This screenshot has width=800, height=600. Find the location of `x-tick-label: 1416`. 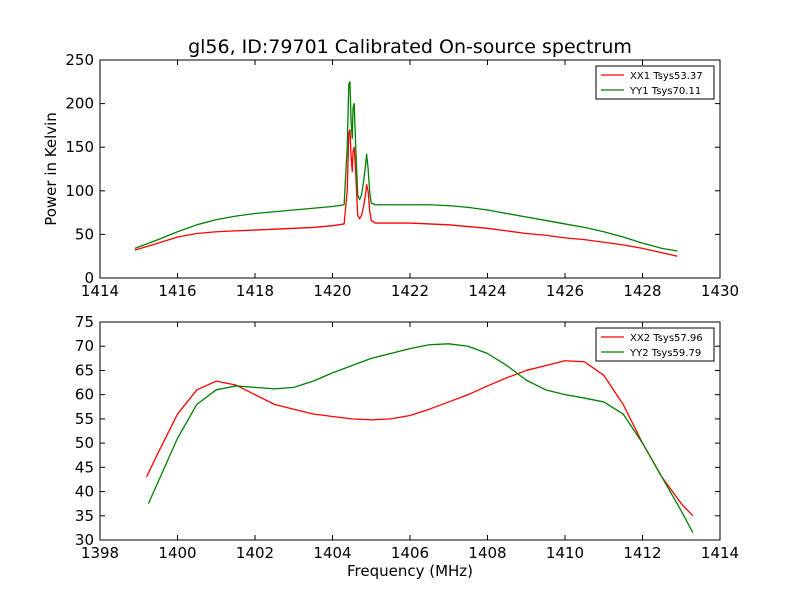

x-tick-label: 1416 is located at coordinates (177, 291).